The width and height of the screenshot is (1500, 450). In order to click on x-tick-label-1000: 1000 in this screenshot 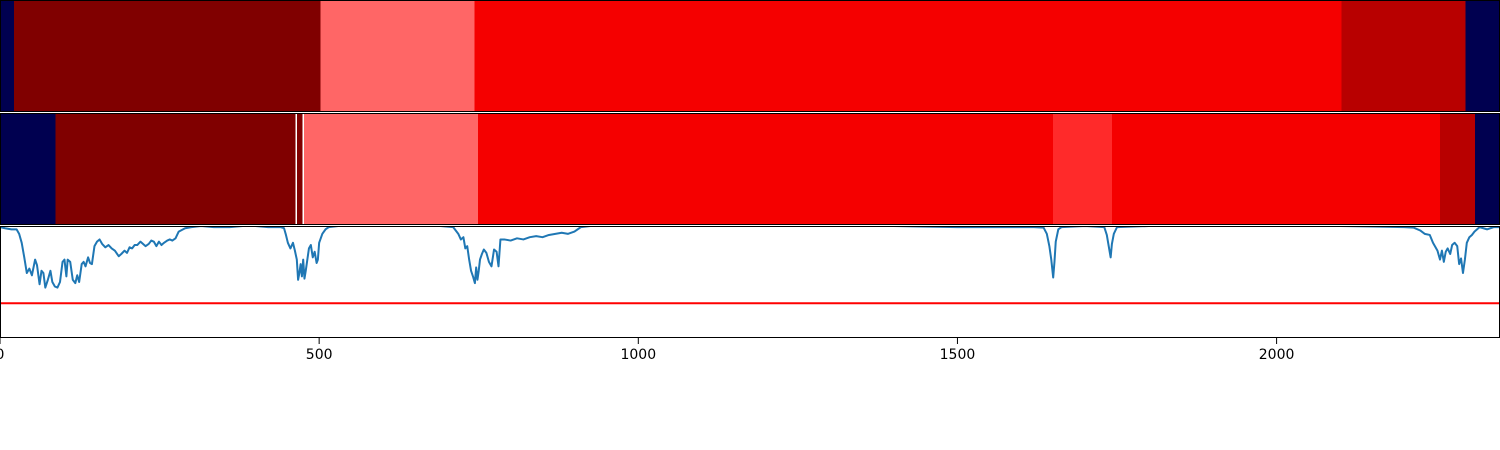, I will do `click(638, 355)`.